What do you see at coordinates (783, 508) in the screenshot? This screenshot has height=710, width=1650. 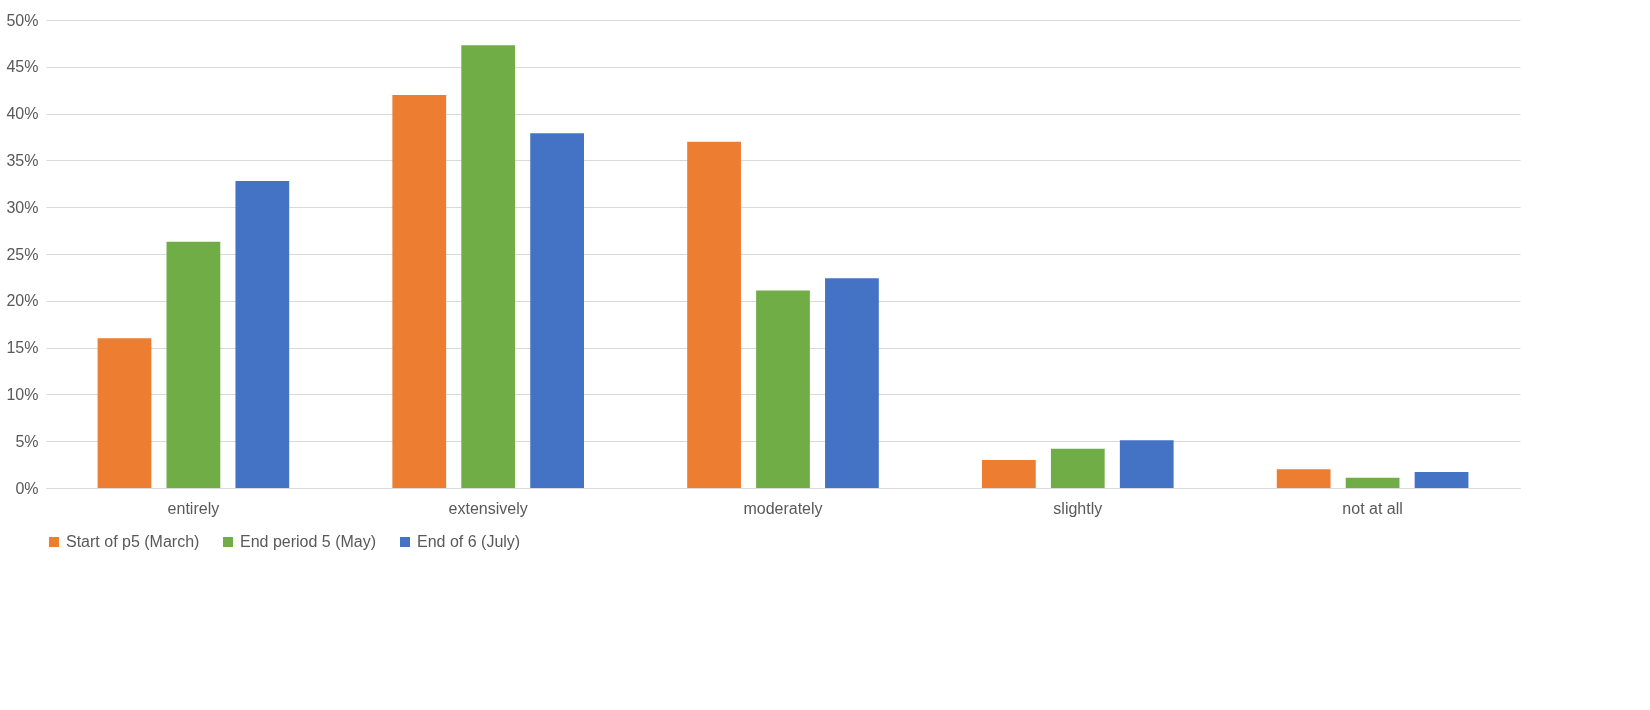 I see `x-tick-label: moderately` at bounding box center [783, 508].